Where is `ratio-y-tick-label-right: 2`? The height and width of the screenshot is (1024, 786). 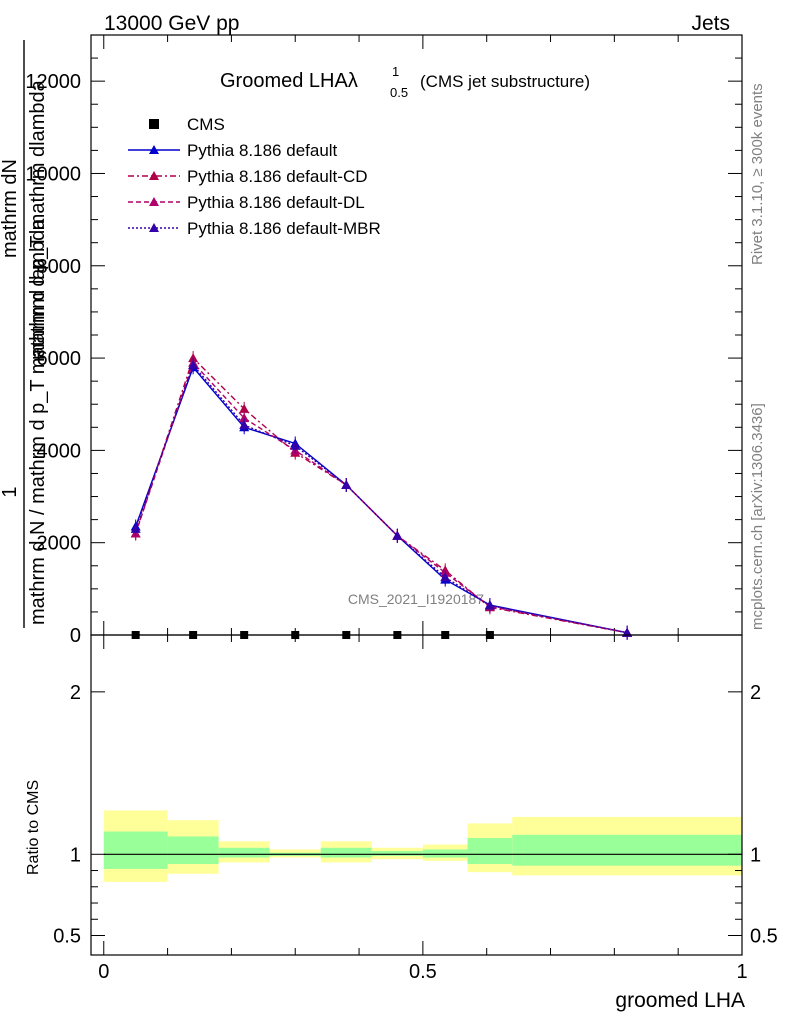 ratio-y-tick-label-right: 2 is located at coordinates (755, 693).